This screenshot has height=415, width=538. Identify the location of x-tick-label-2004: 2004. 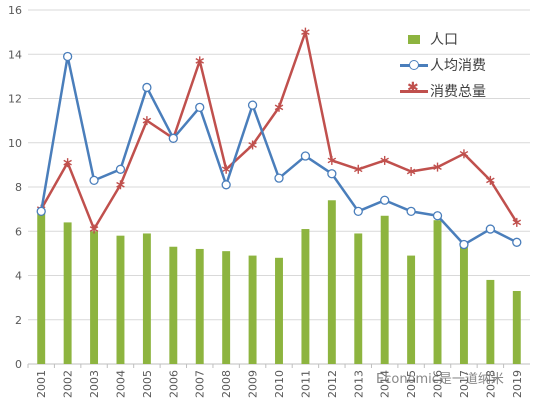
(120, 384).